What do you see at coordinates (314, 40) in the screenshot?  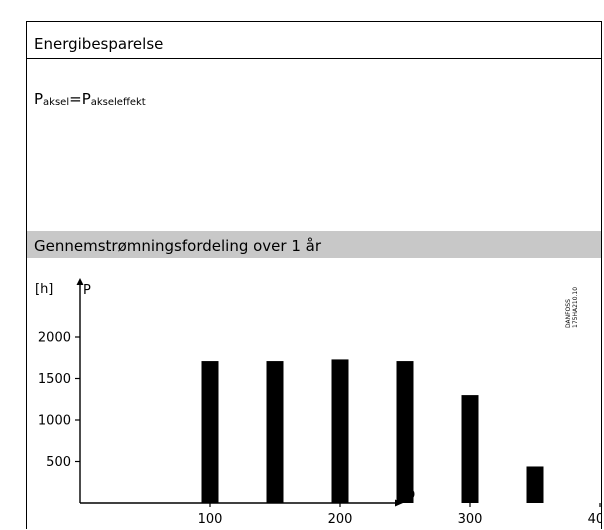 I see `header-row: Energibesparelse` at bounding box center [314, 40].